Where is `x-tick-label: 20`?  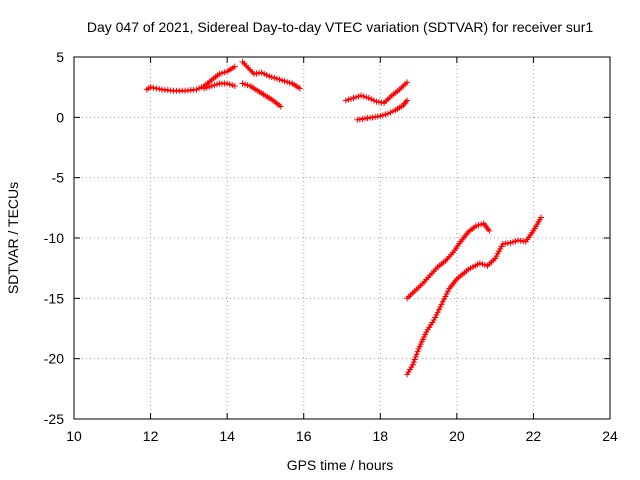 x-tick-label: 20 is located at coordinates (457, 436).